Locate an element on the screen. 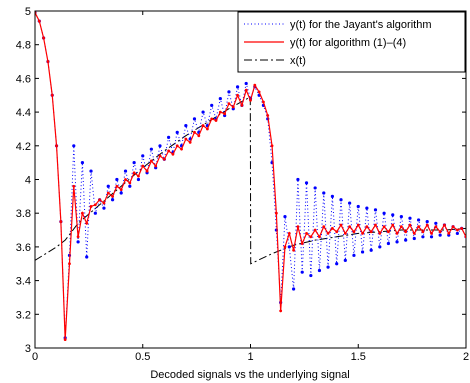  y-tick-label: 4.6 is located at coordinates (23, 79).